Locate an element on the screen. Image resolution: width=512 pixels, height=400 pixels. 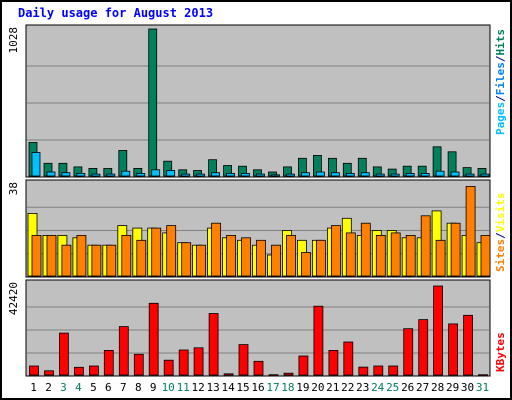
x-tick-label-2: 2 is located at coordinates (48, 387).